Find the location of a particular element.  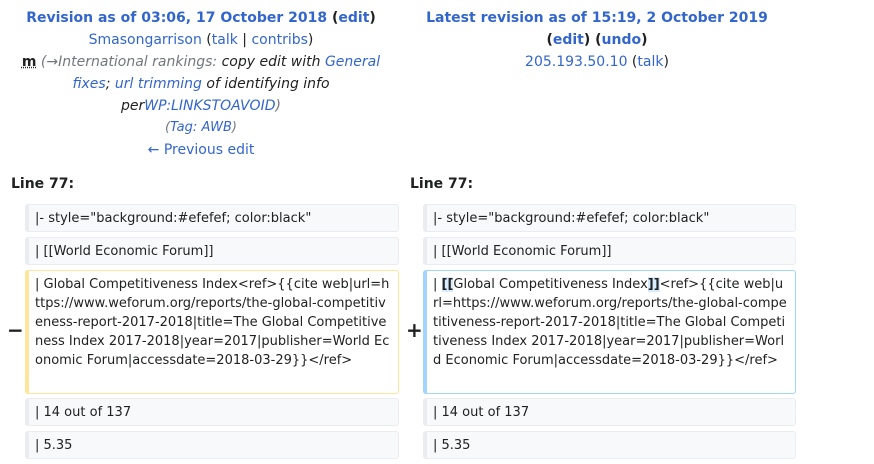

left-context-line-4: | 5.35 is located at coordinates (212, 445).